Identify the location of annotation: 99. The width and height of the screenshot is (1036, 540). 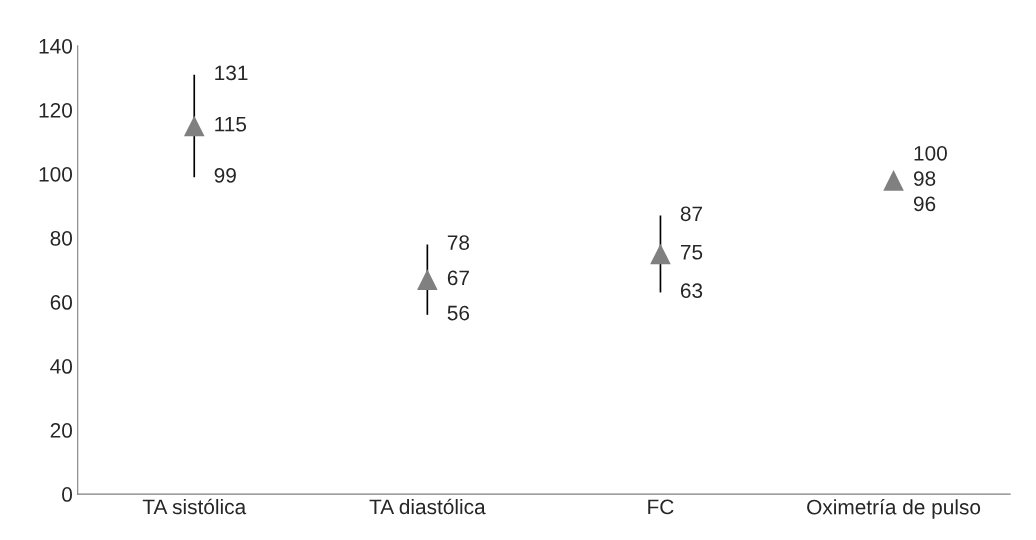
(225, 175).